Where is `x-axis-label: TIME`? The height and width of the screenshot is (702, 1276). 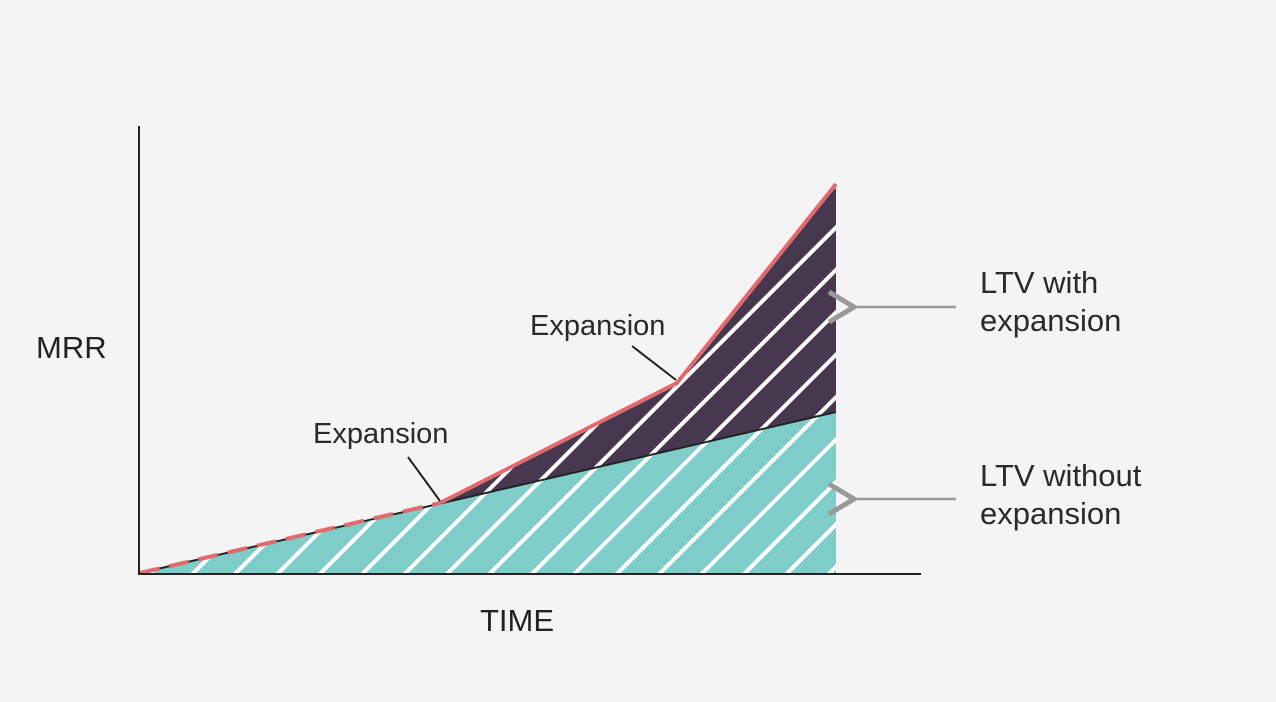 x-axis-label: TIME is located at coordinates (517, 620).